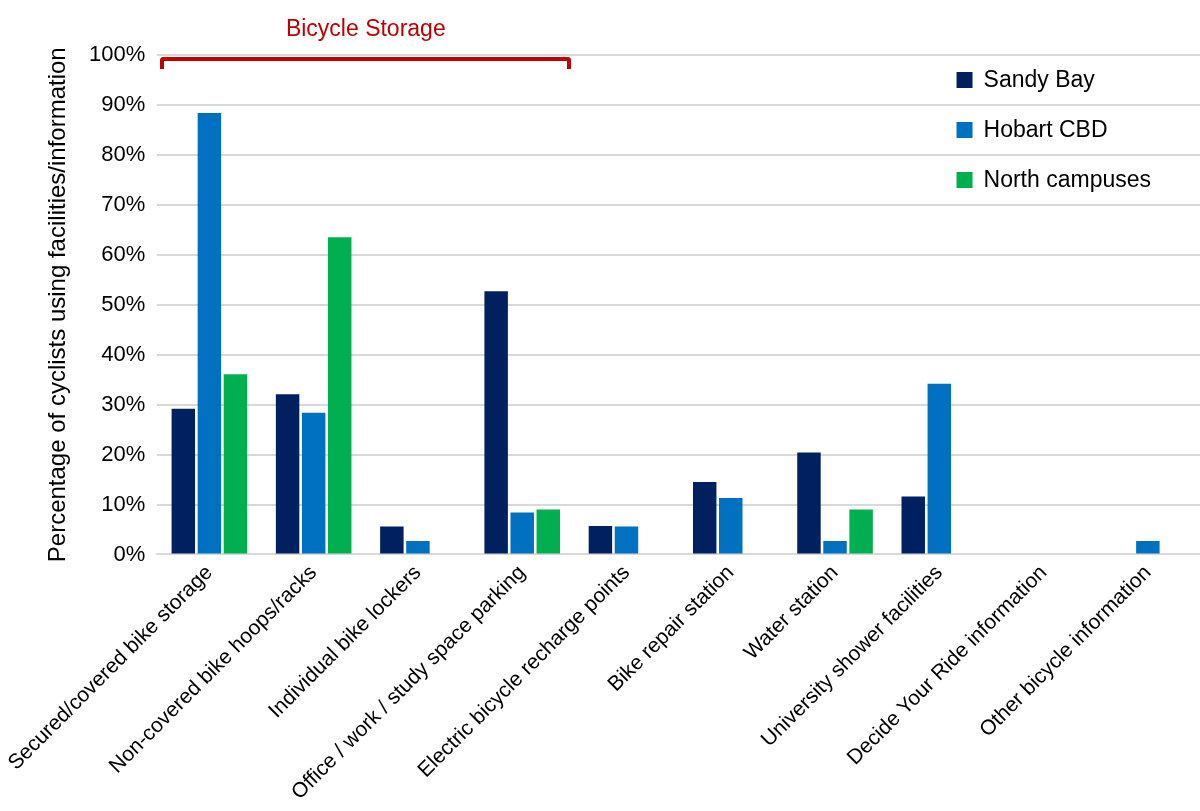 This screenshot has height=811, width=1200. Describe the element at coordinates (365, 27) in the screenshot. I see `text: Bicycle Storage` at that location.